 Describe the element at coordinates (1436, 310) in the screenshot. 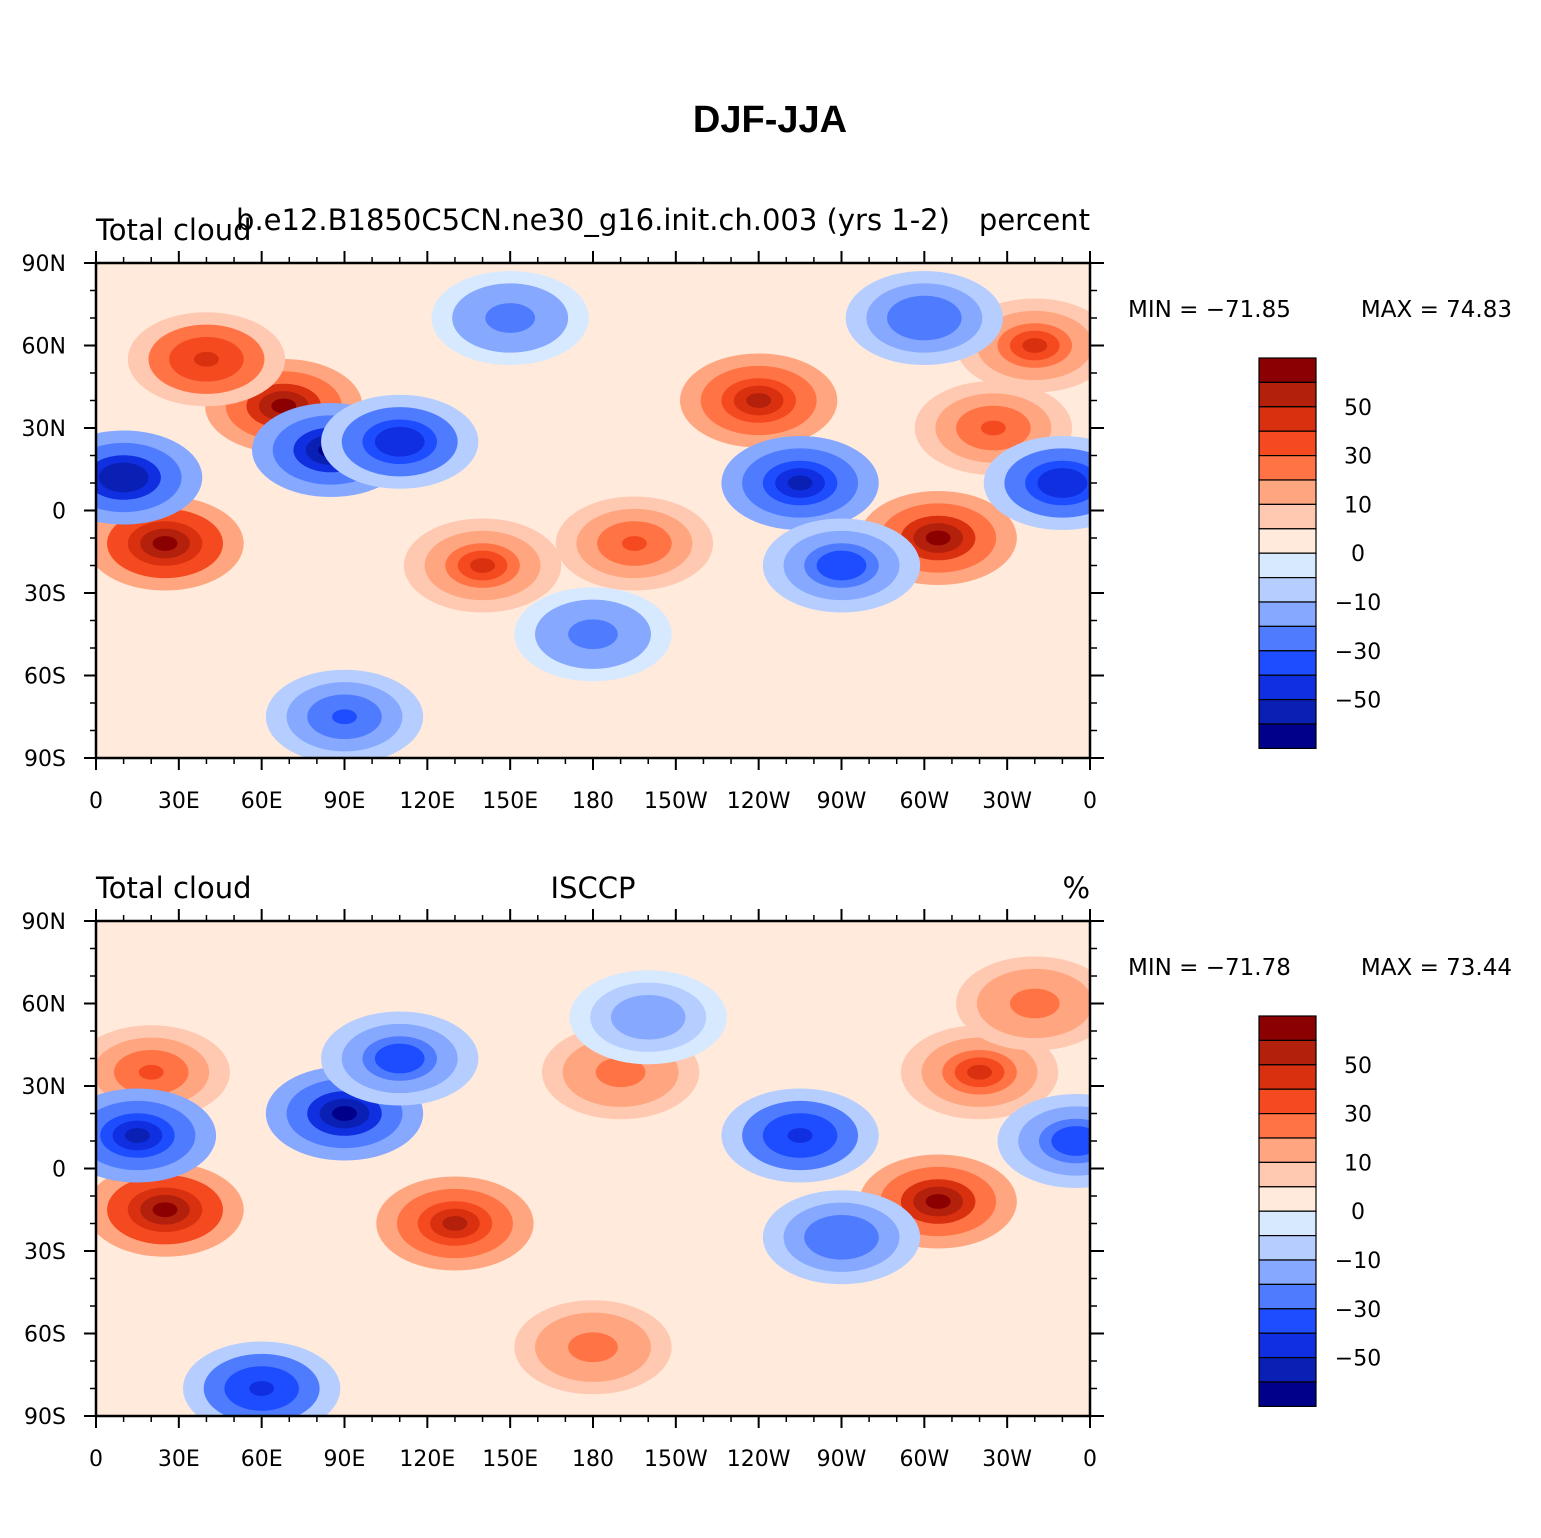

I see `max-label: MAX = 74.83` at that location.